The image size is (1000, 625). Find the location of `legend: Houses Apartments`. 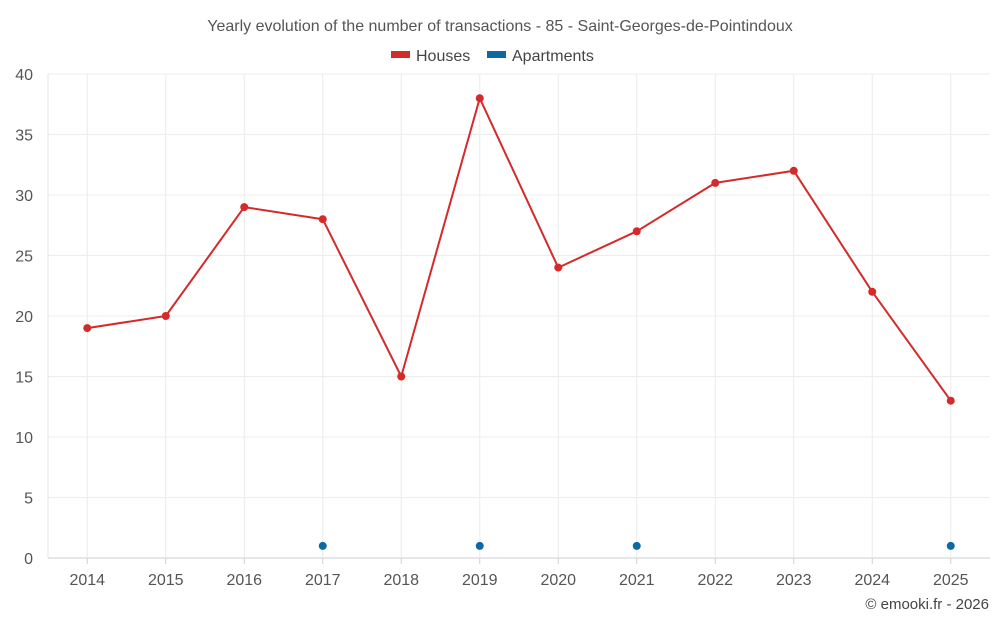

legend: Houses Apartments is located at coordinates (492, 56).